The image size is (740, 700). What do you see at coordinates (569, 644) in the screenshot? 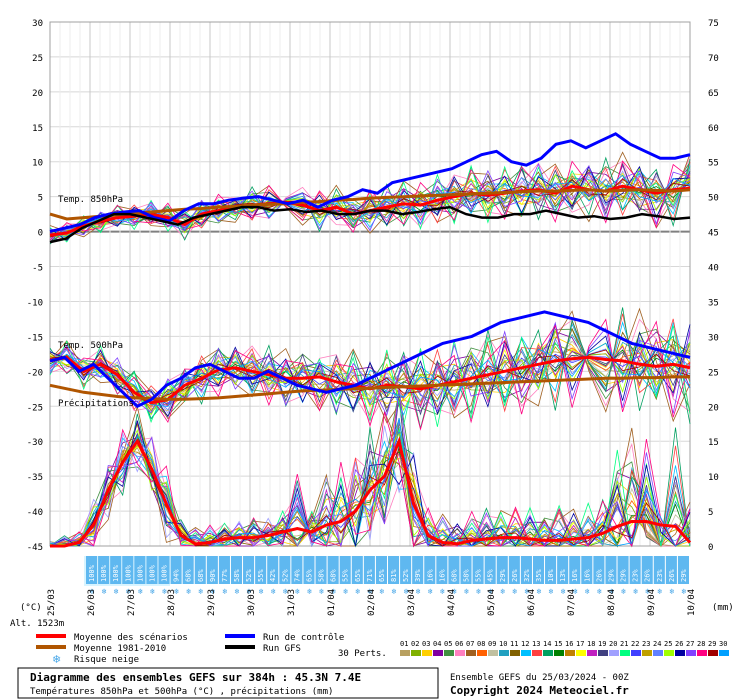
I see `pert-number: 16` at bounding box center [569, 644].